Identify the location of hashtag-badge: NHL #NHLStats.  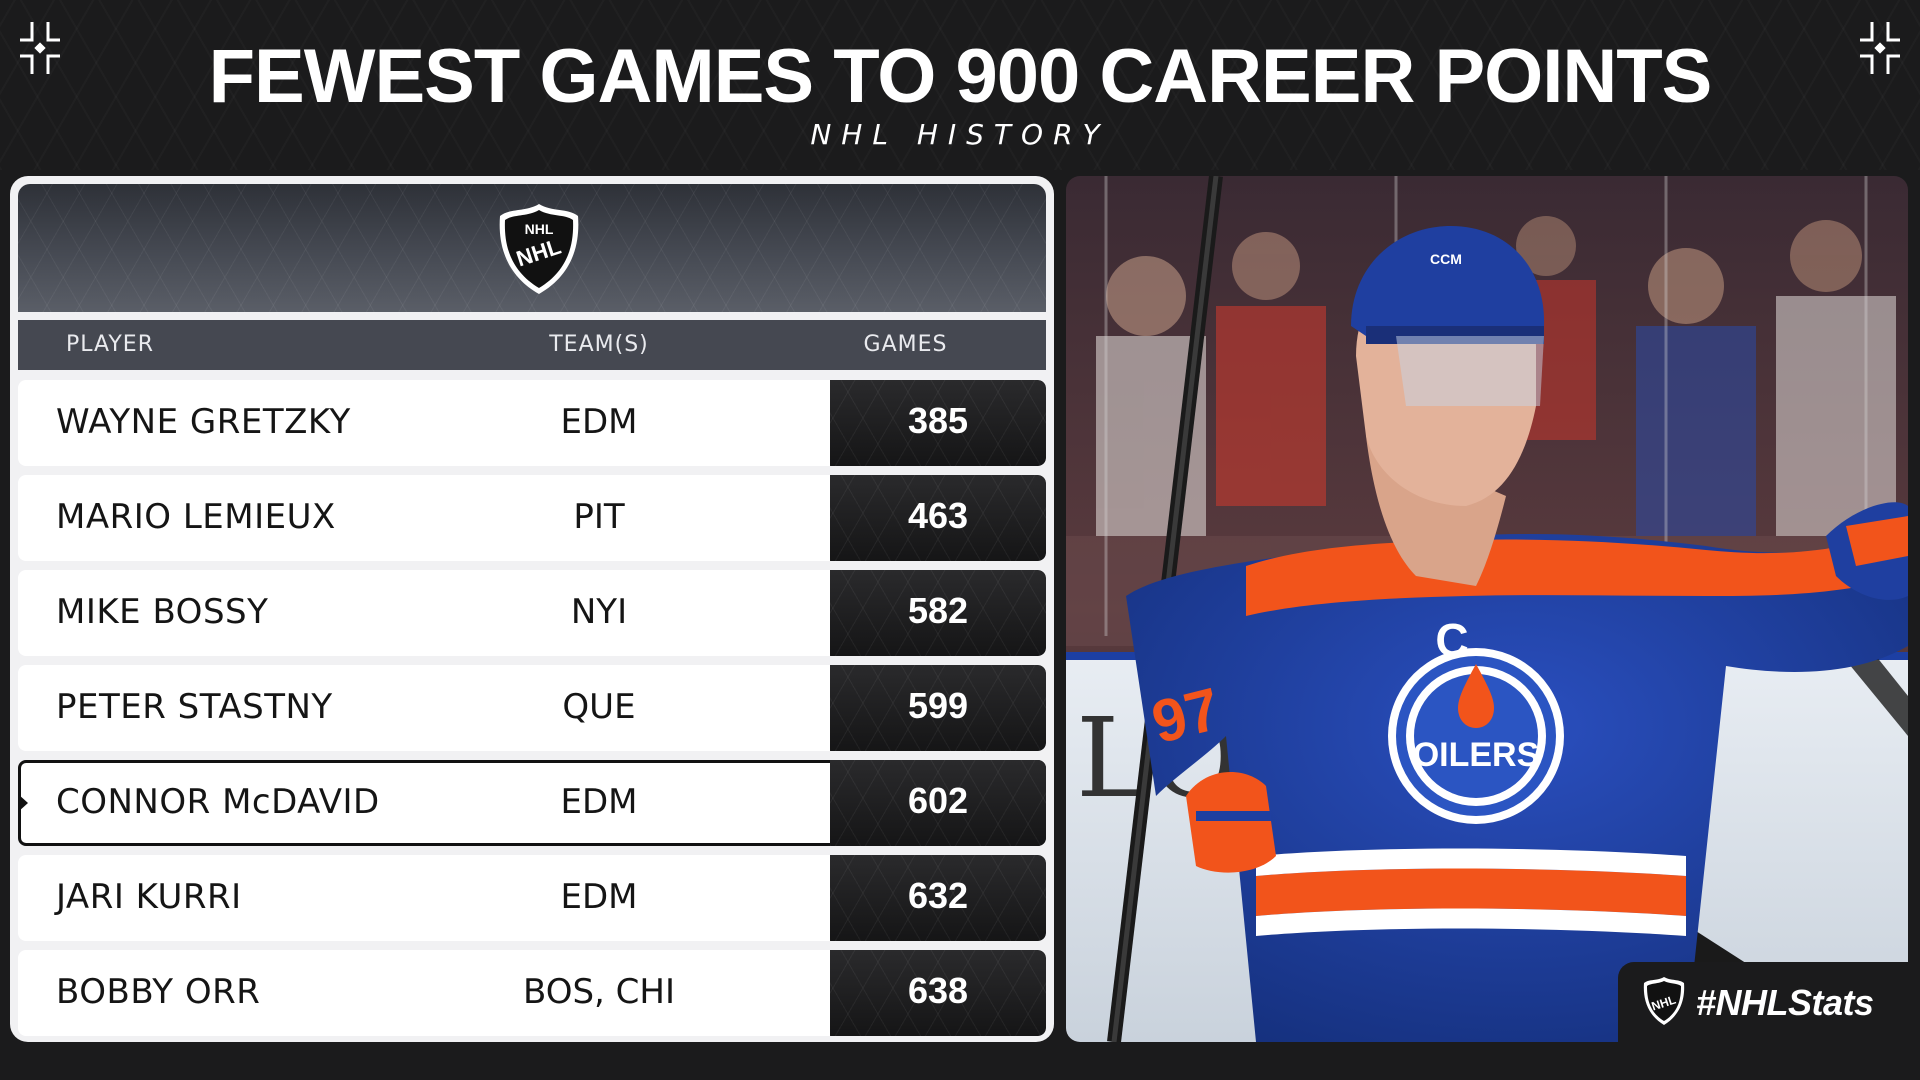
(1769, 1002).